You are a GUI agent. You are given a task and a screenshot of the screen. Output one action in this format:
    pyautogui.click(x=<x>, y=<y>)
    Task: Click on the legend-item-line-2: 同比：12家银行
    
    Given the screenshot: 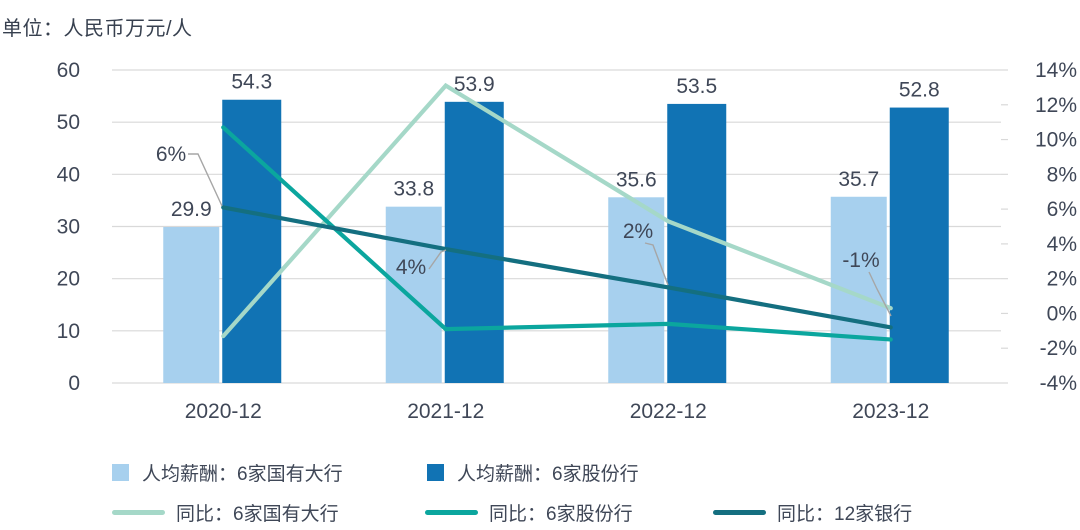 What is the action you would take?
    pyautogui.click(x=813, y=512)
    